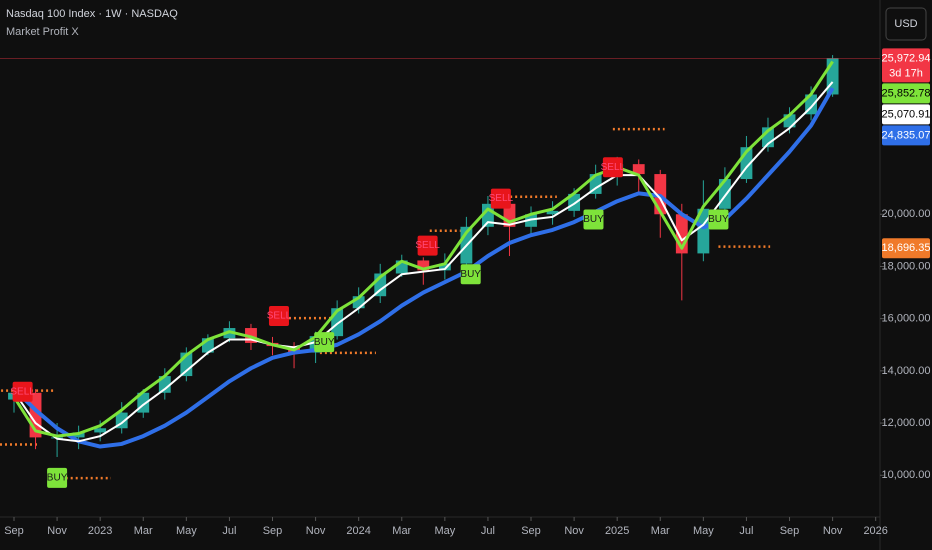 The width and height of the screenshot is (932, 550). Describe the element at coordinates (42, 32) in the screenshot. I see `indicator-name: Market Profit X` at that location.